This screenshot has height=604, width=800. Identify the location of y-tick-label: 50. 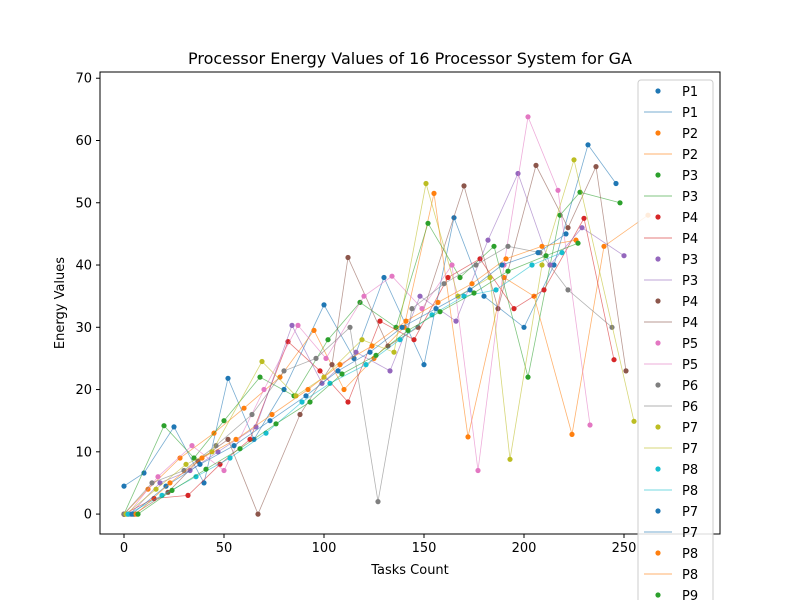
(83, 203).